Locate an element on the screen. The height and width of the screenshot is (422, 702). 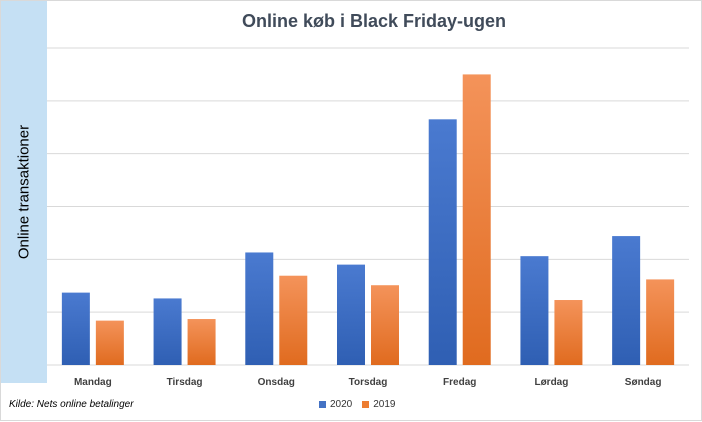
legend-item-2019: 2019 is located at coordinates (379, 404).